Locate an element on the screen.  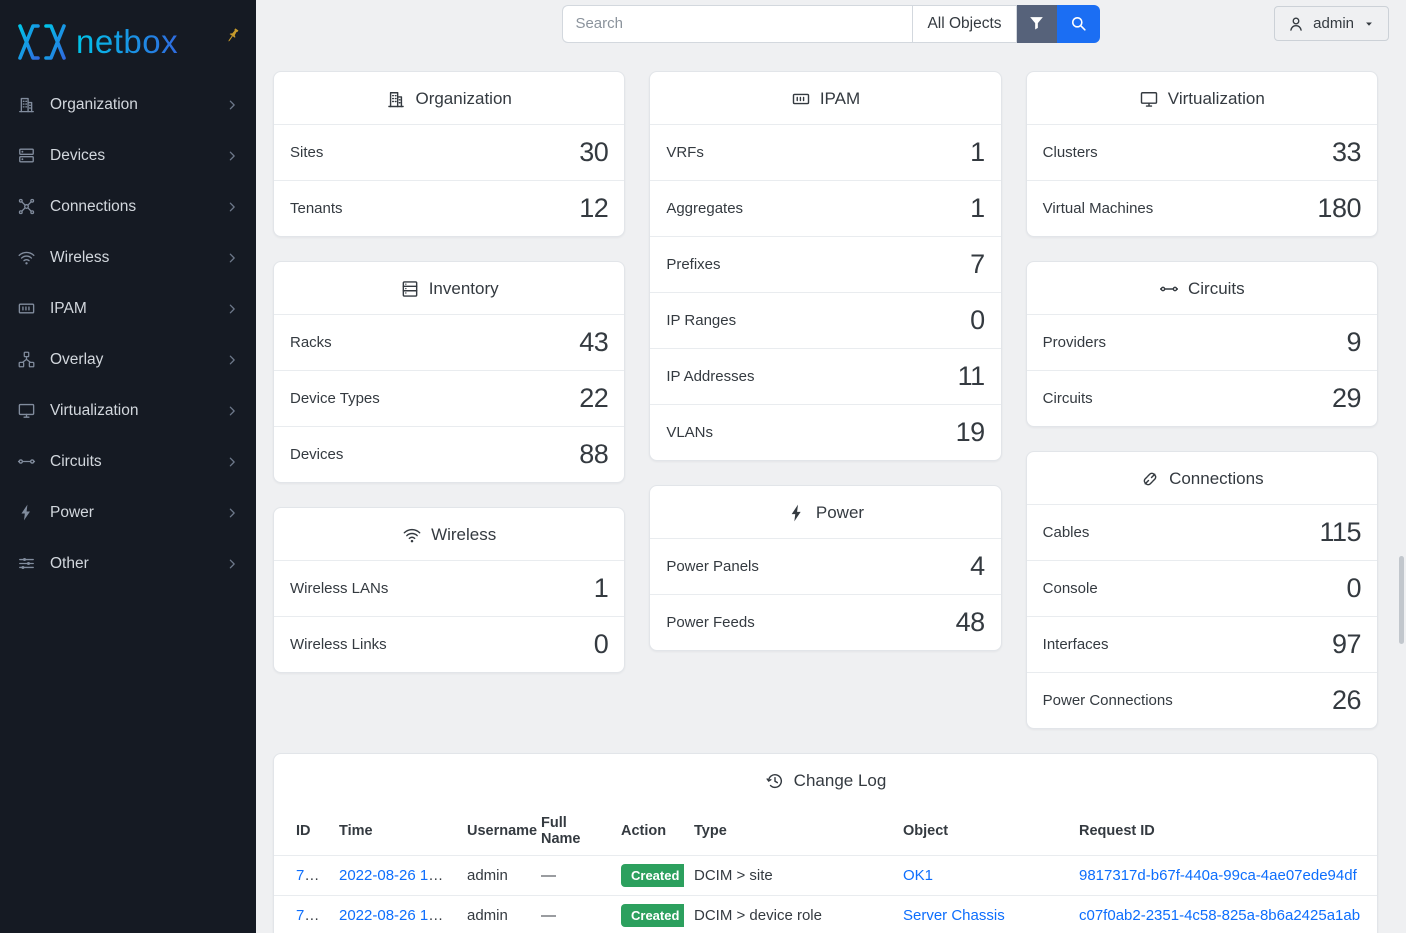
stat-row-racks: Racks 43 is located at coordinates (449, 342).